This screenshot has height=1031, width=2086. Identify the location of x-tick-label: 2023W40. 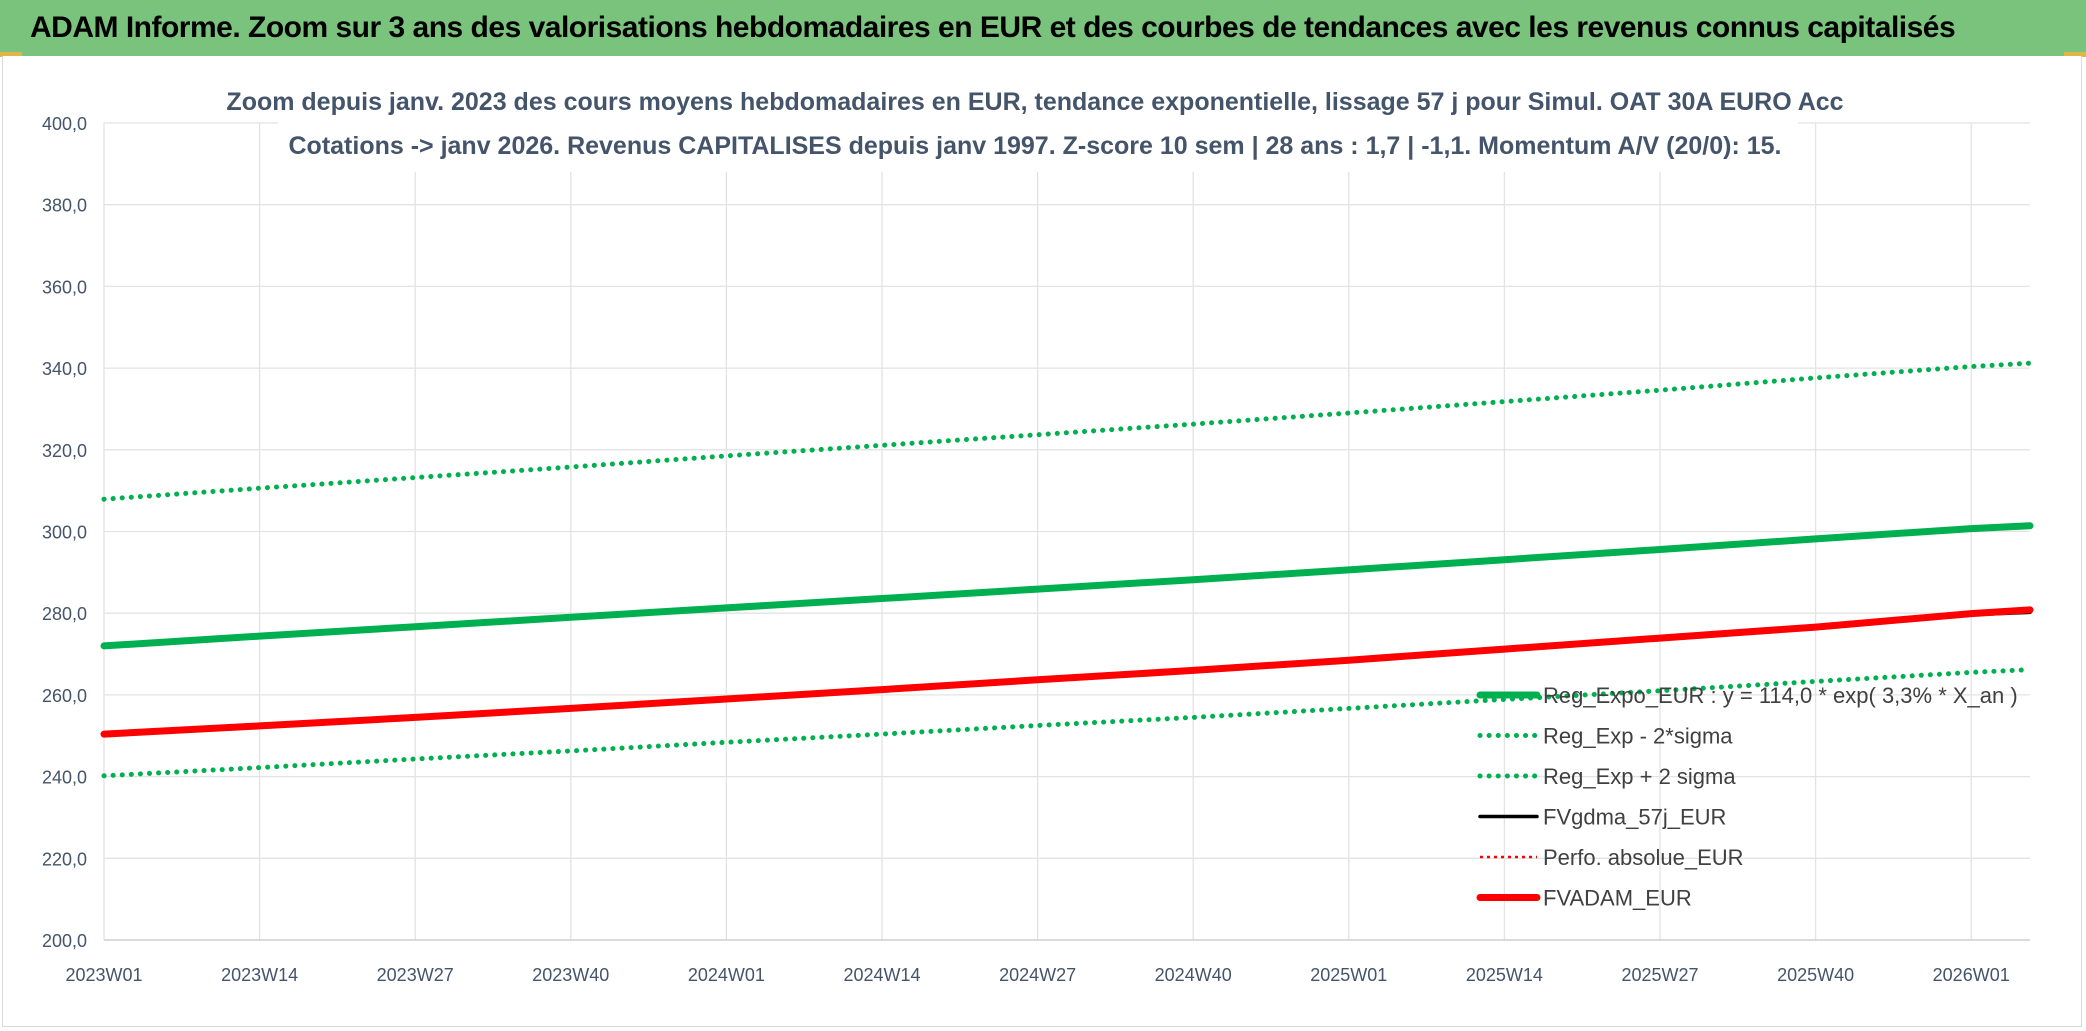
(570, 975).